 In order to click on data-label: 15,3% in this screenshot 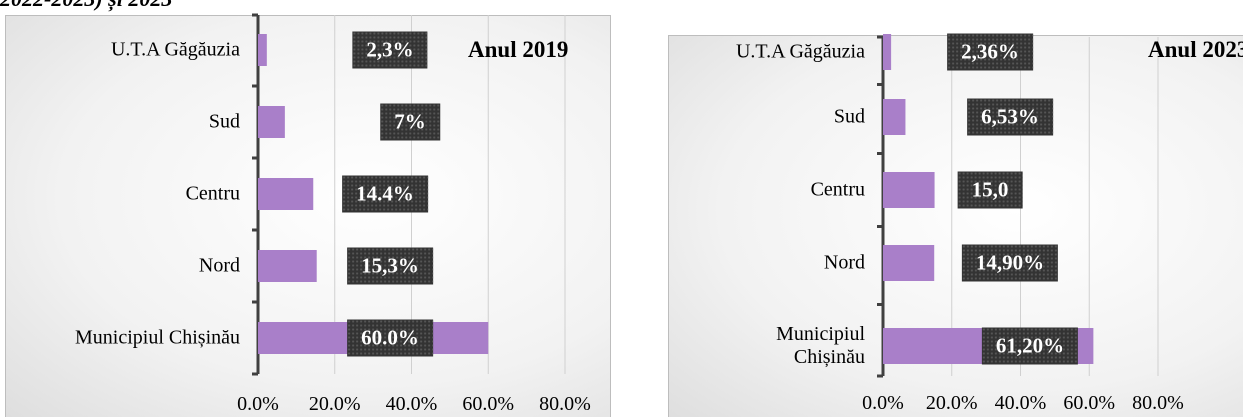, I will do `click(390, 266)`.